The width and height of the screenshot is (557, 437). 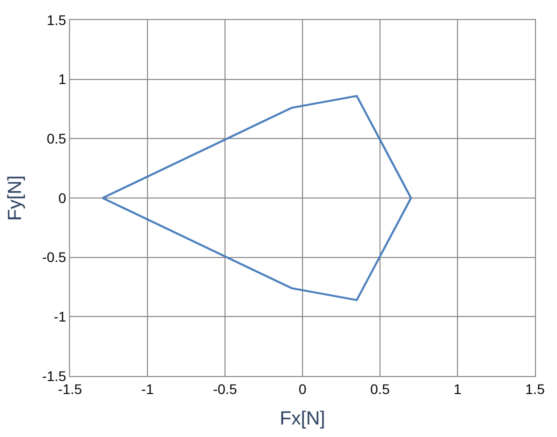 I want to click on x-tick-label: 0.5, so click(x=380, y=388).